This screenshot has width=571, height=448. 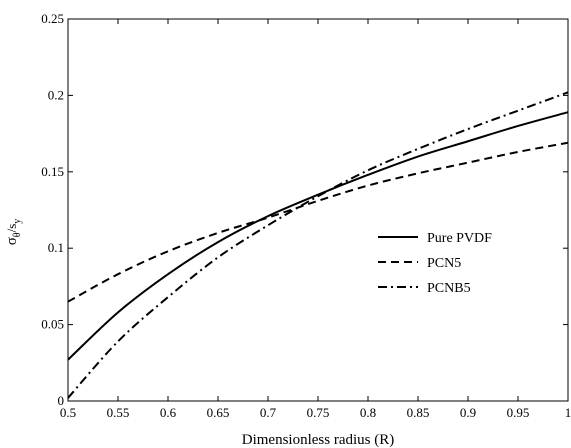 What do you see at coordinates (218, 412) in the screenshot?
I see `x-tick-label: 0.65` at bounding box center [218, 412].